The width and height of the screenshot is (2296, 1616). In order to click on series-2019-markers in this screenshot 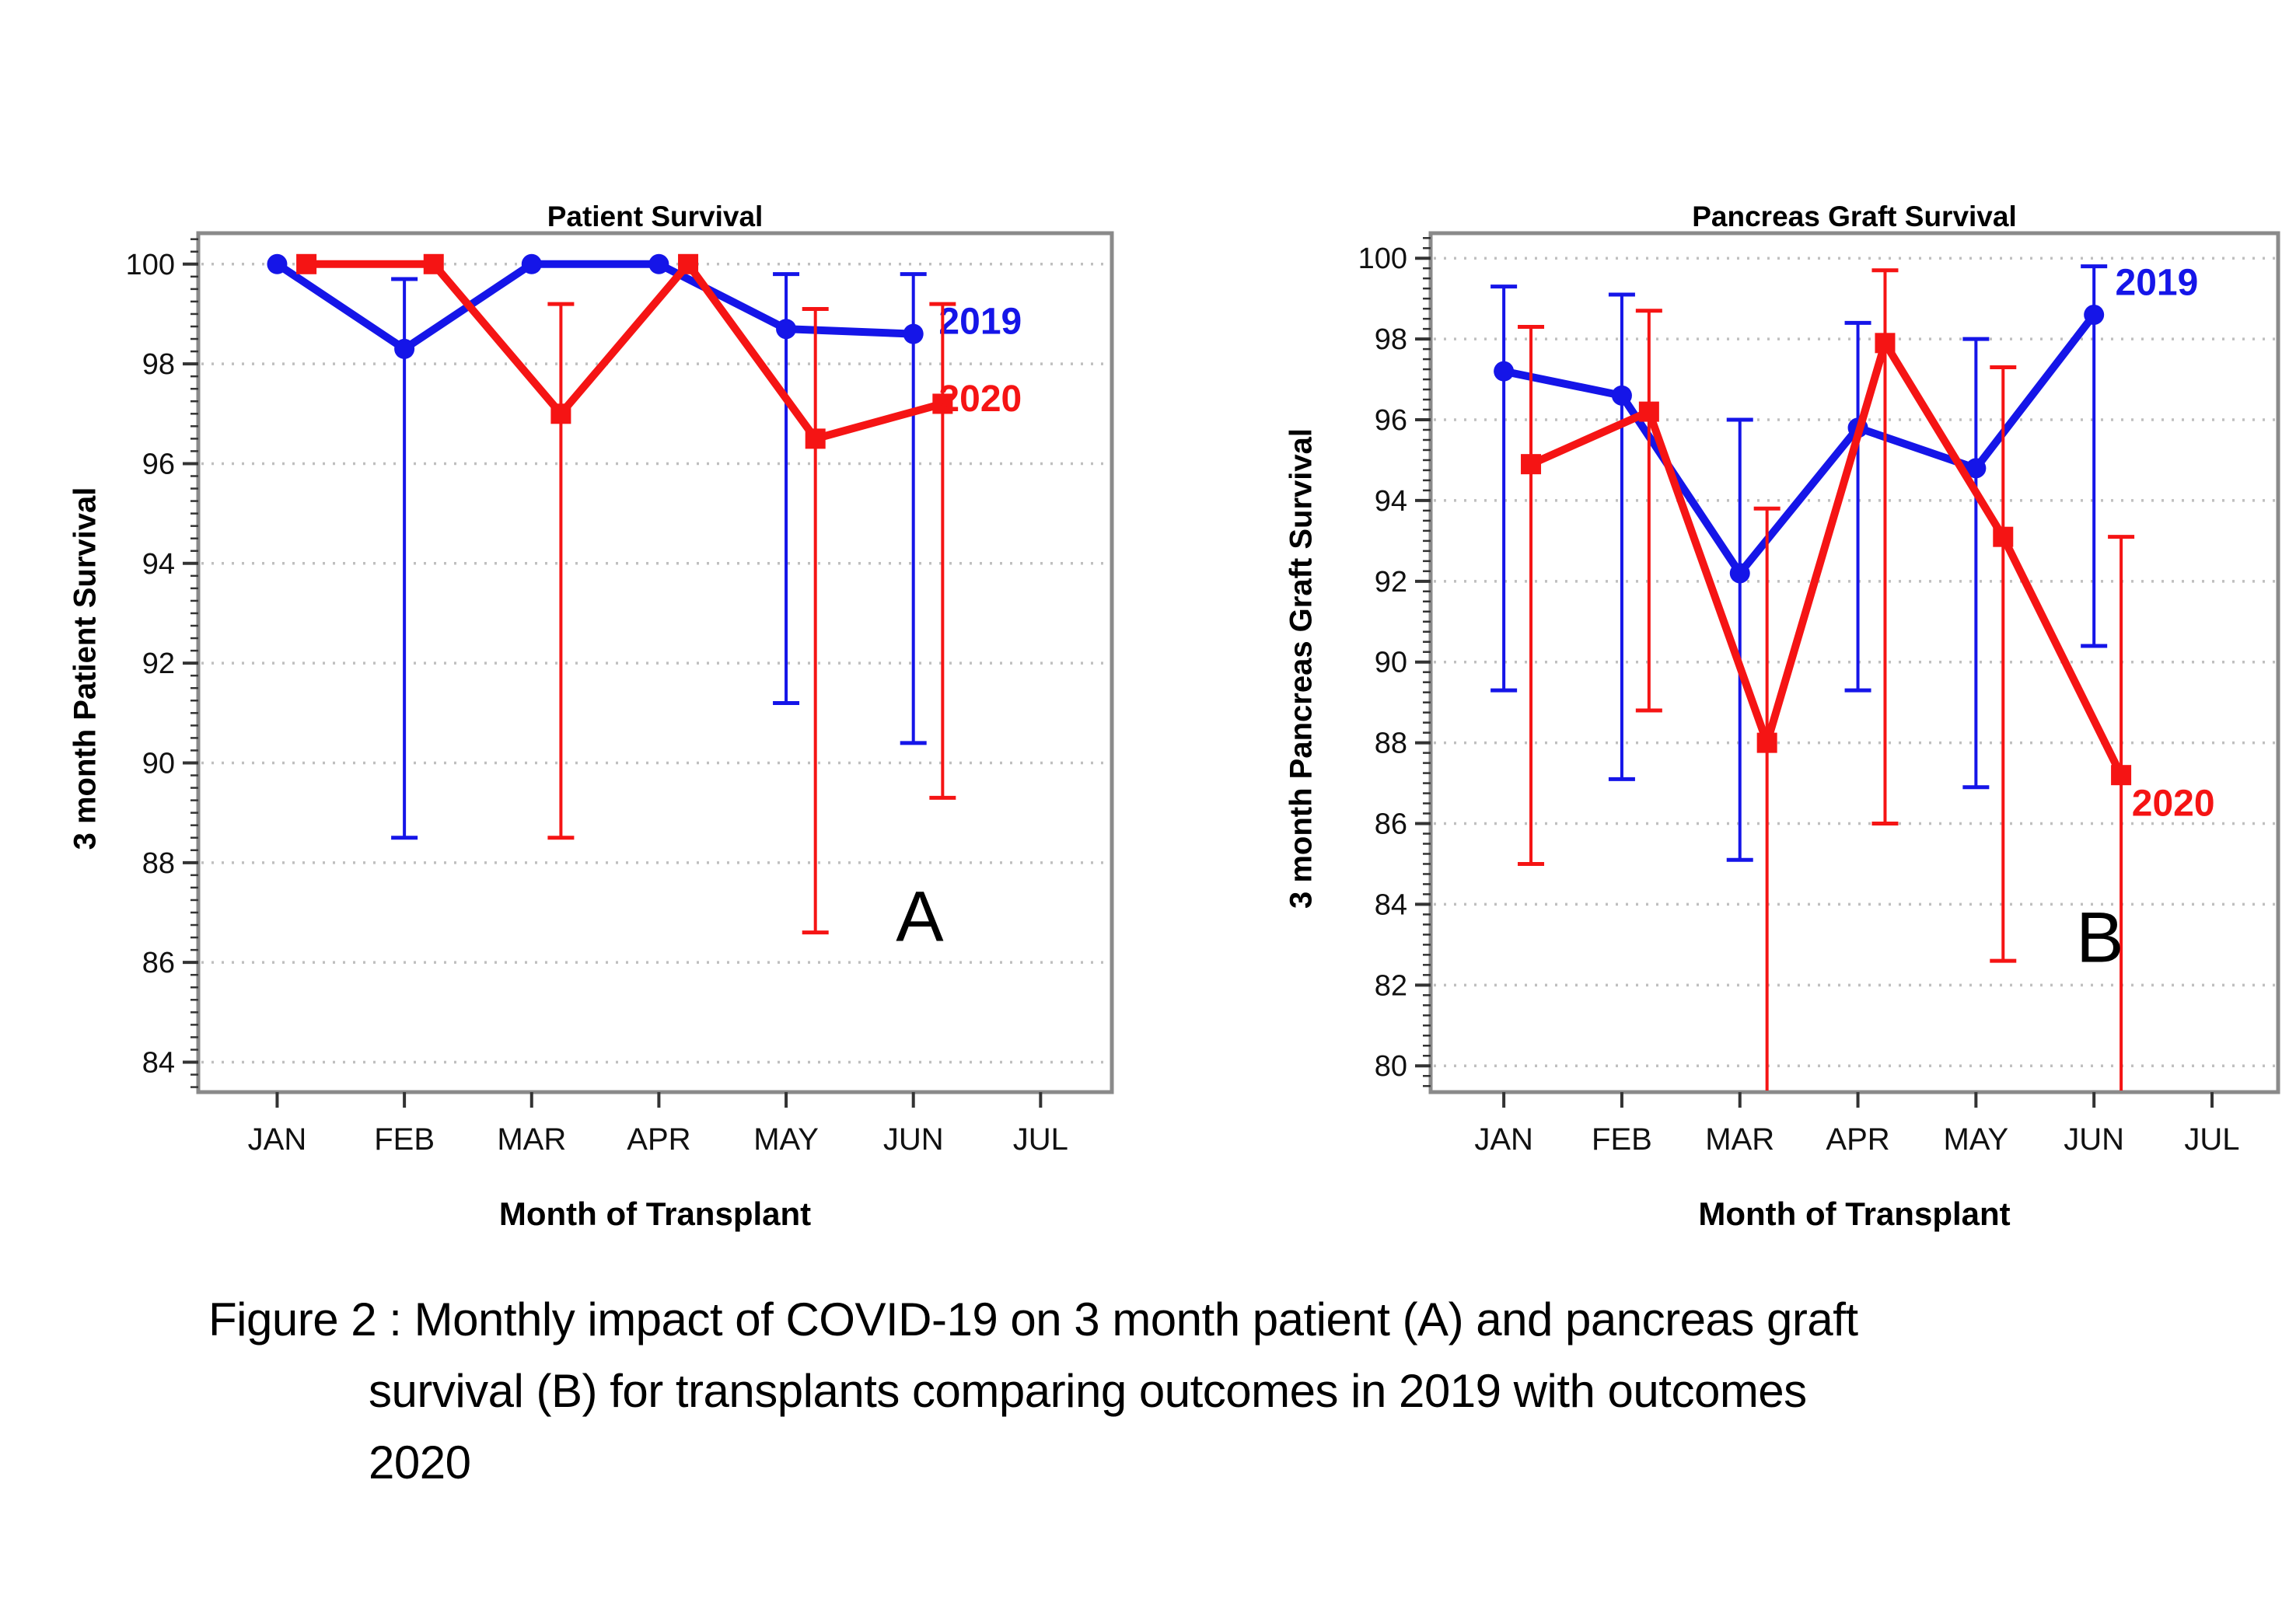, I will do `click(595, 306)`.